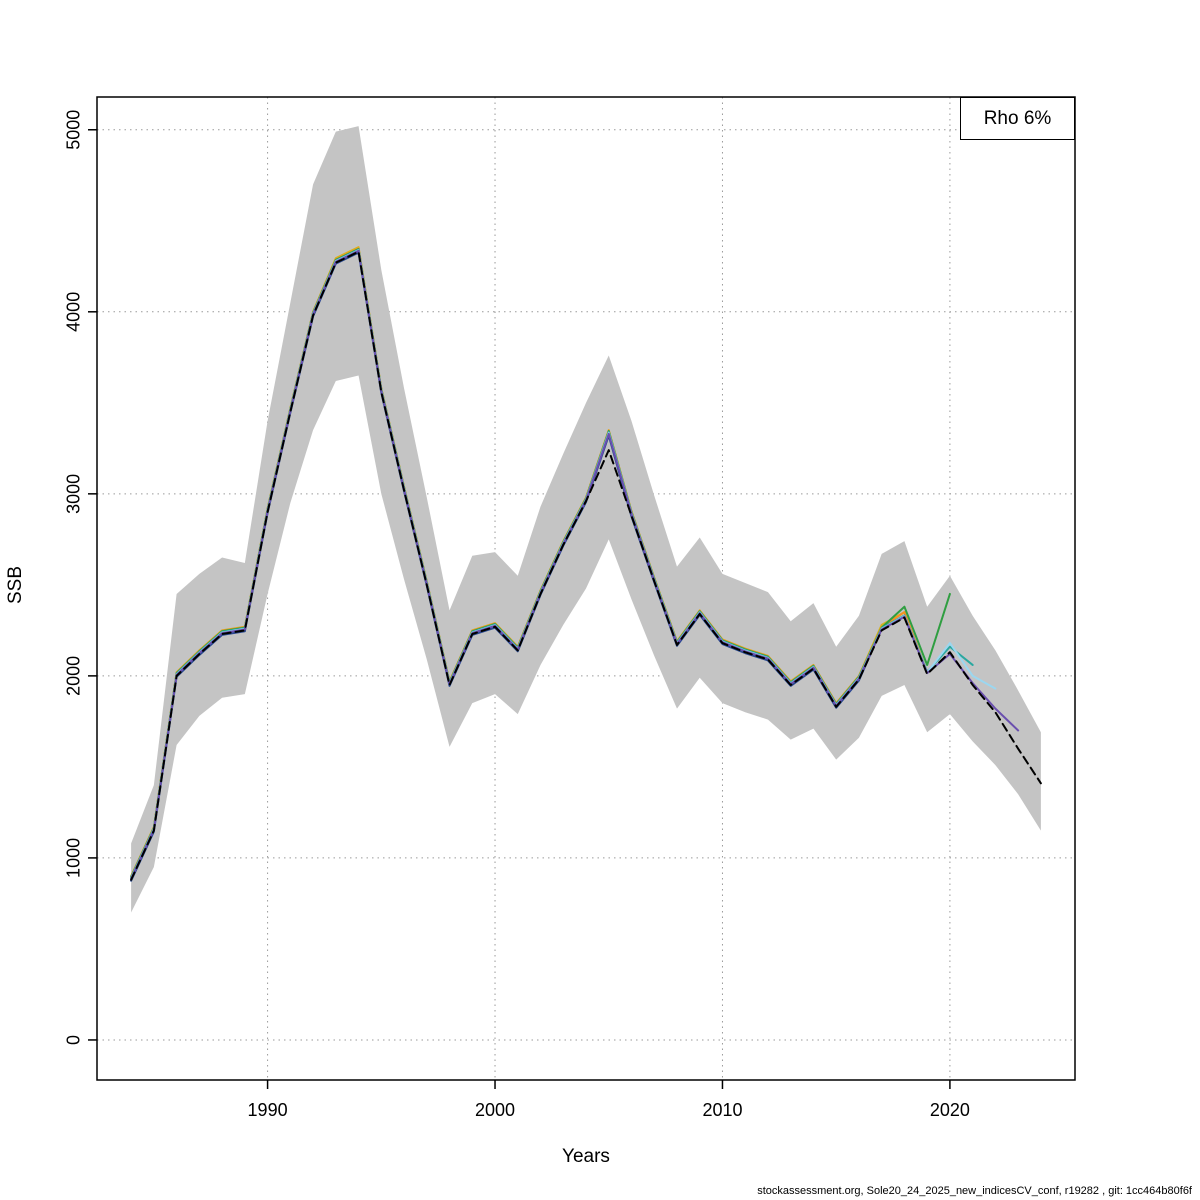 The width and height of the screenshot is (1200, 1200). I want to click on y-tick-label: 3000, so click(74, 494).